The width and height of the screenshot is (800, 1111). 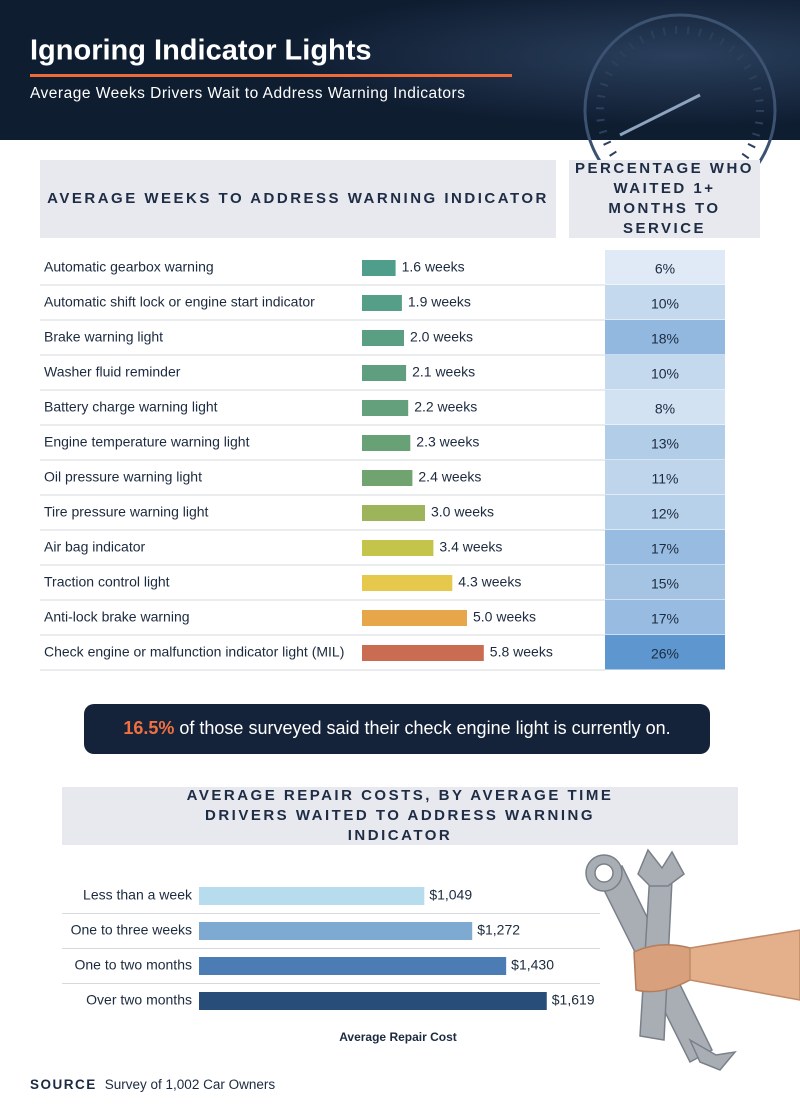 I want to click on row-label: Battery charge warning light, so click(x=131, y=407).